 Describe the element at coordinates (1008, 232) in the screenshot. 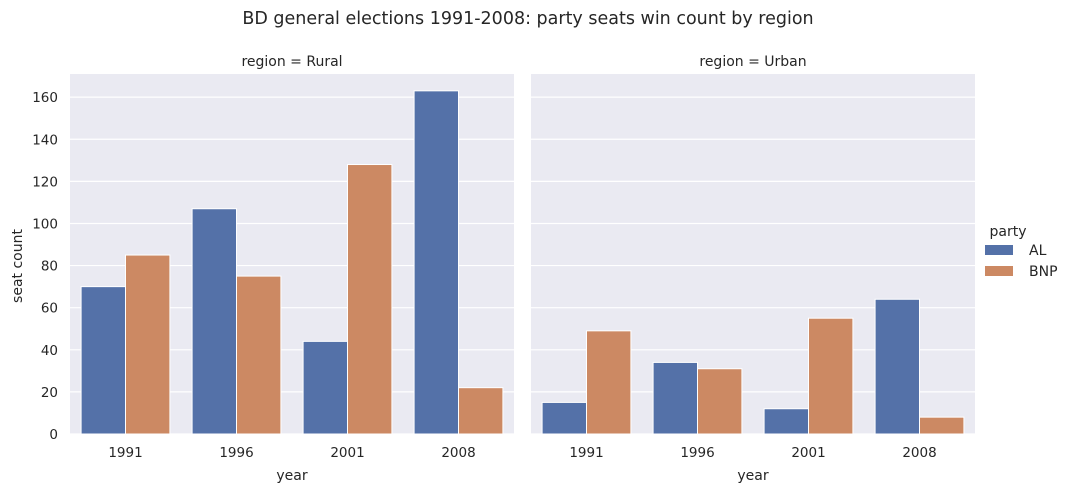

I see `legend-title: party` at that location.